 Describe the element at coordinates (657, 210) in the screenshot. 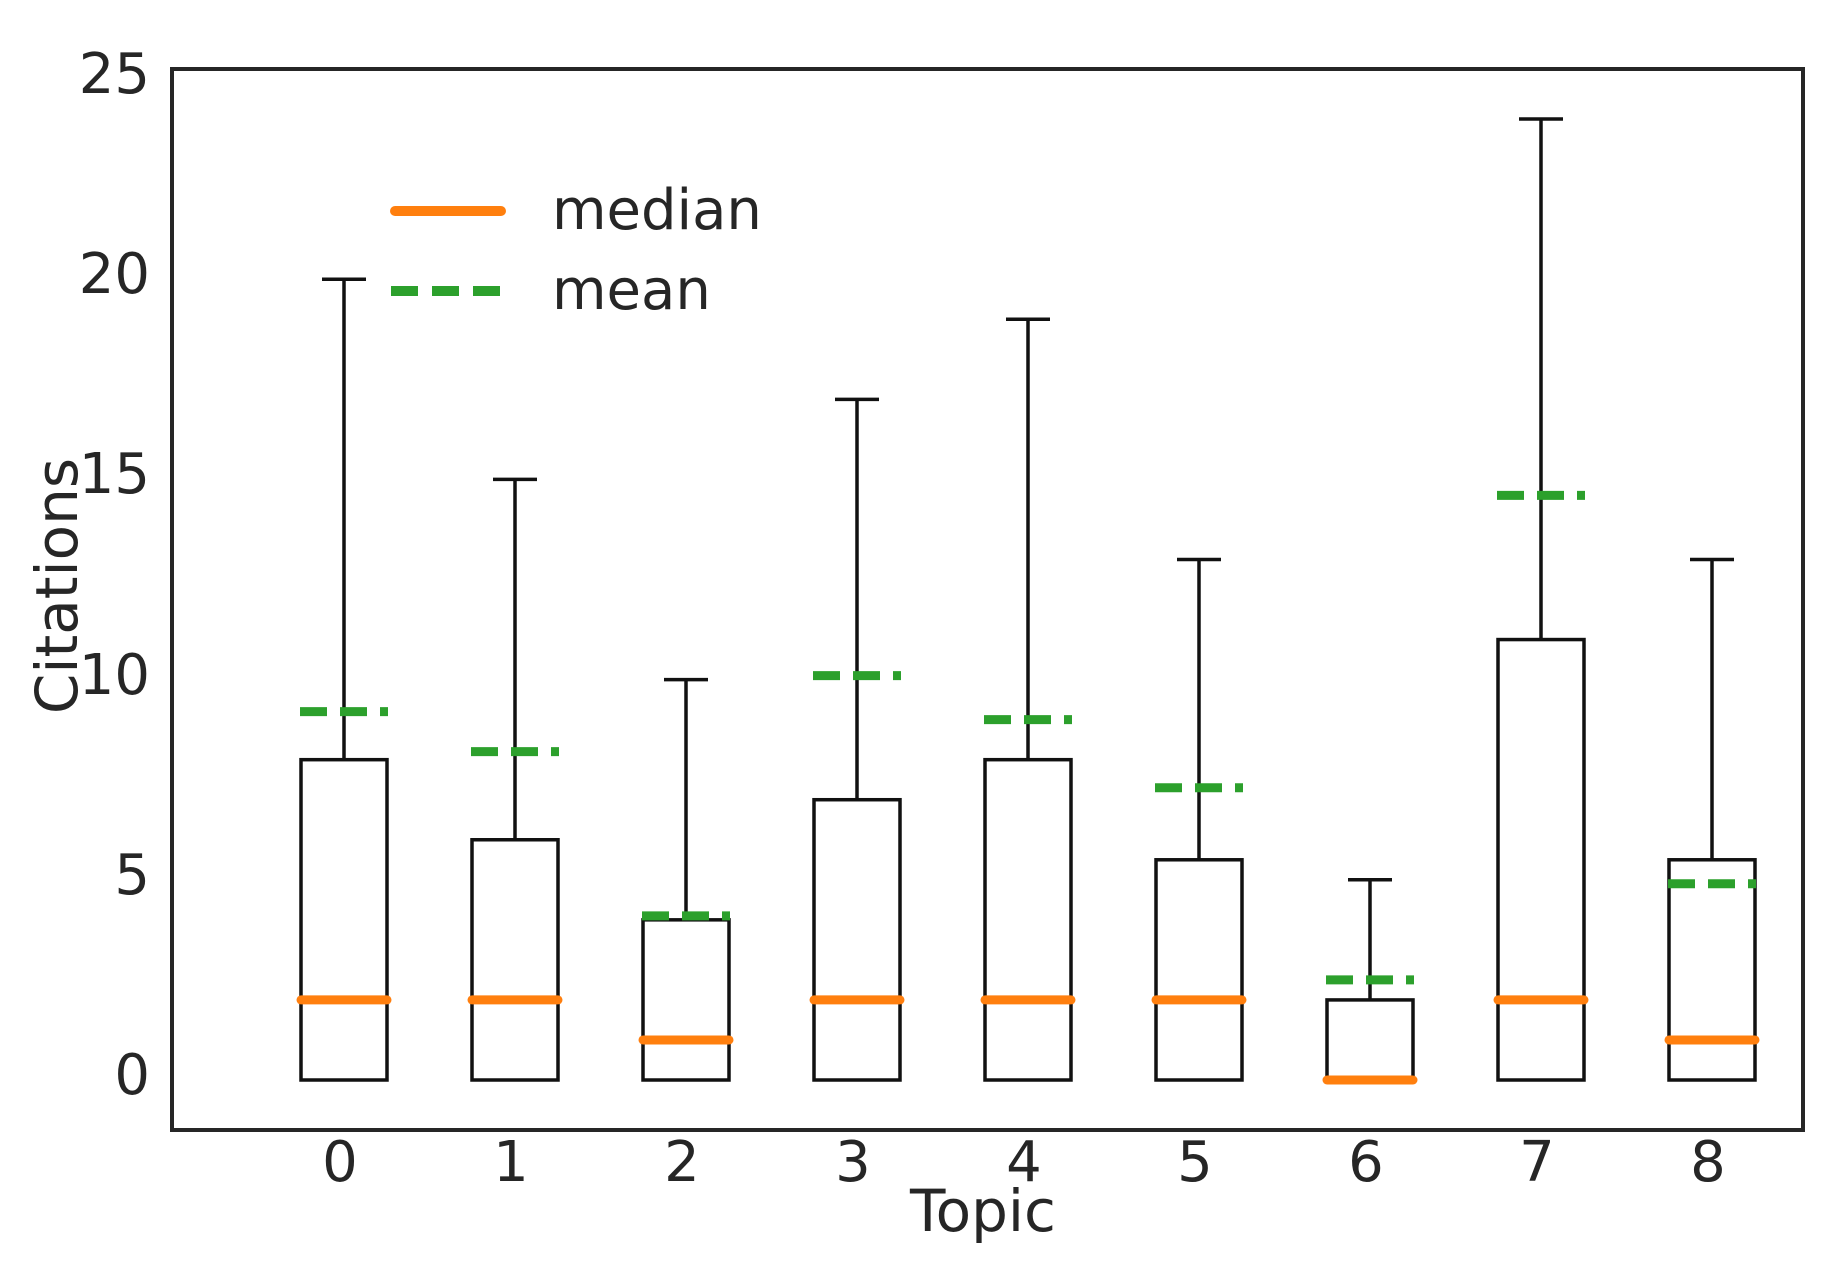

I see `legend-label-median: median` at that location.